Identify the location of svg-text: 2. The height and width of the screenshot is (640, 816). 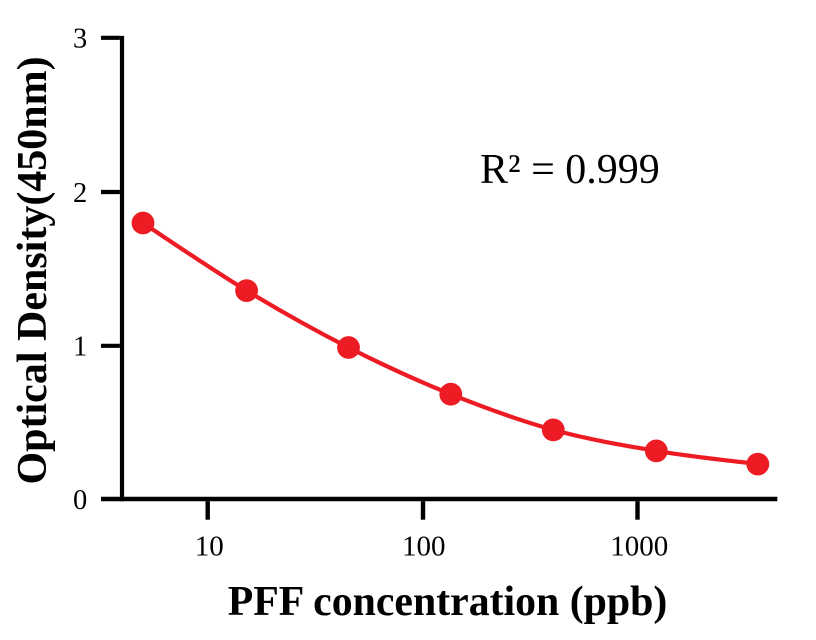
(80, 193).